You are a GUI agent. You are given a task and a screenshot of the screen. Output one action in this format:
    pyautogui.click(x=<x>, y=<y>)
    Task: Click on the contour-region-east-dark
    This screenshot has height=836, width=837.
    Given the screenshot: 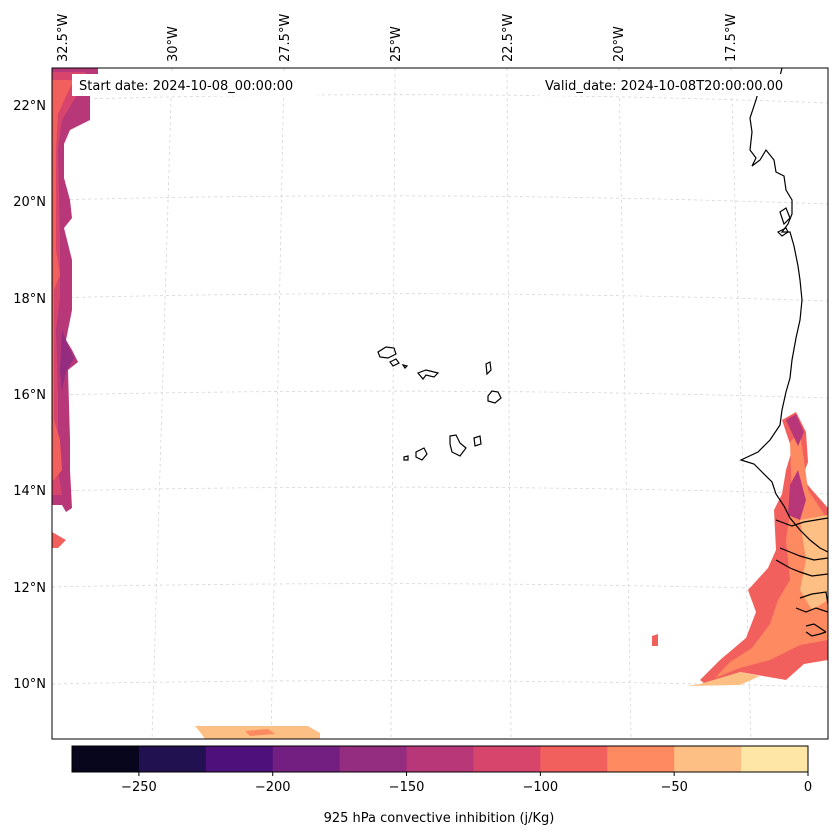 What is the action you would take?
    pyautogui.click(x=796, y=467)
    